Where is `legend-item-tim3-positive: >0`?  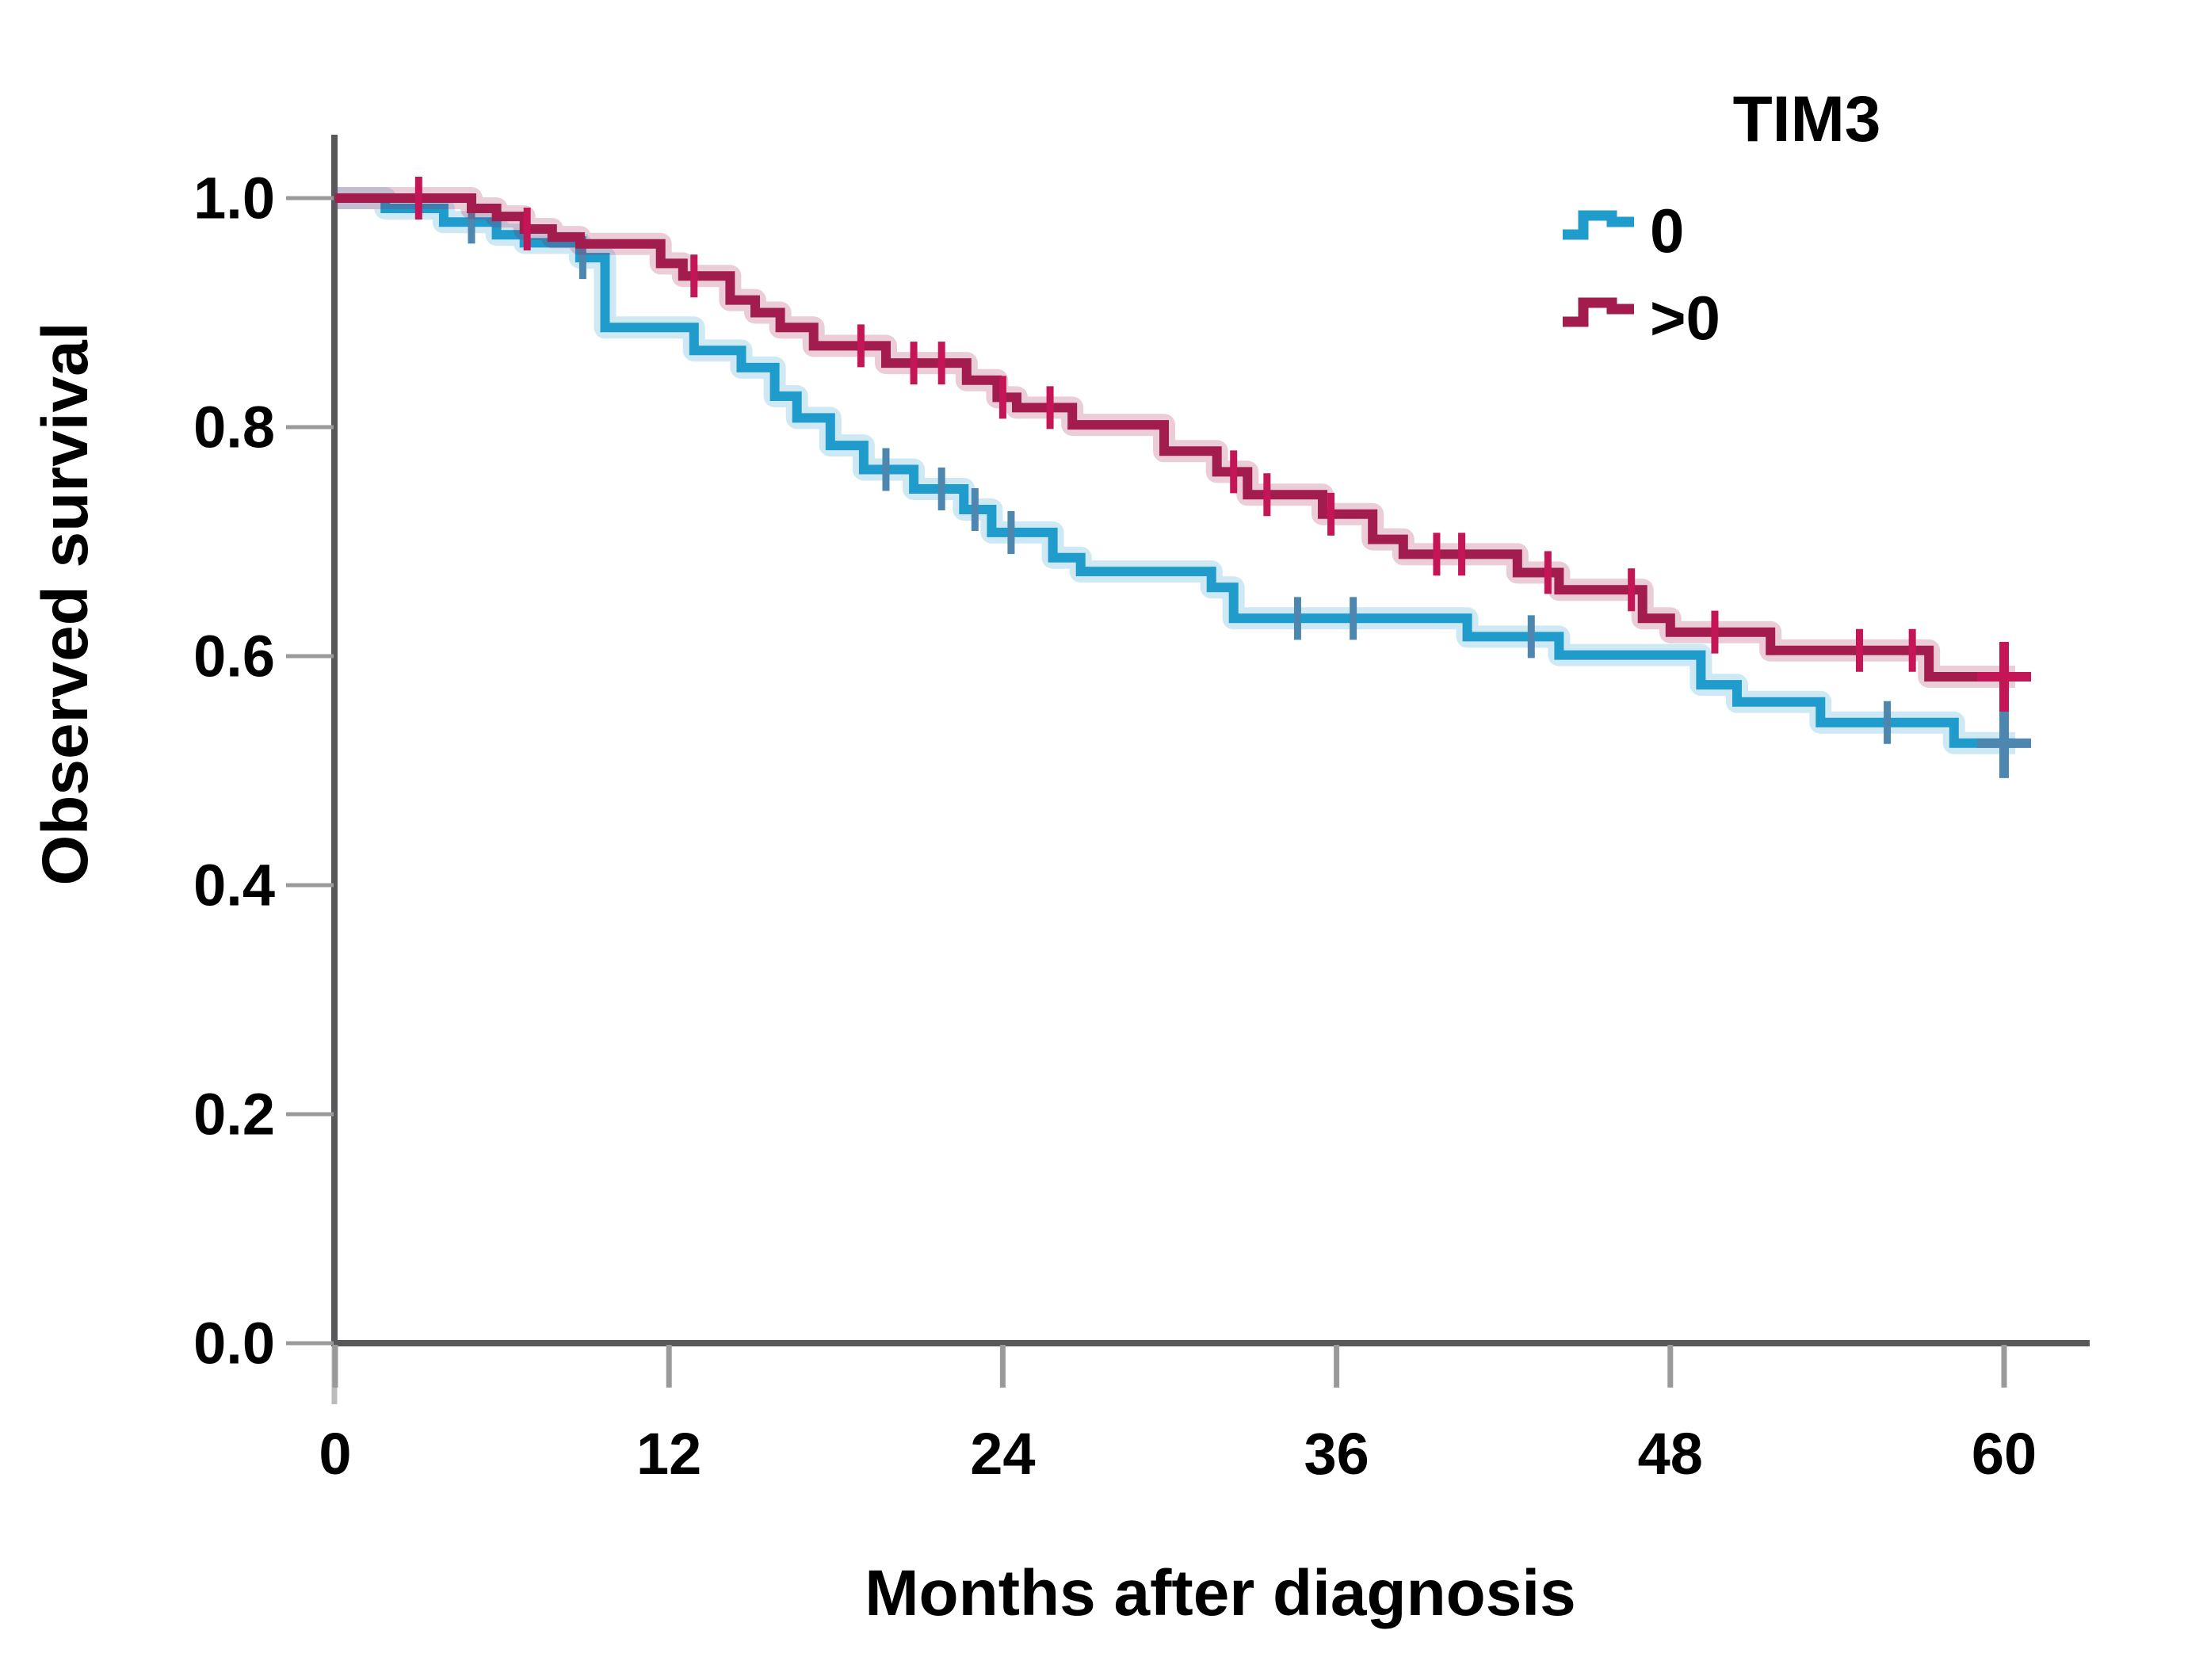 legend-item-tim3-positive: >0 is located at coordinates (1641, 318).